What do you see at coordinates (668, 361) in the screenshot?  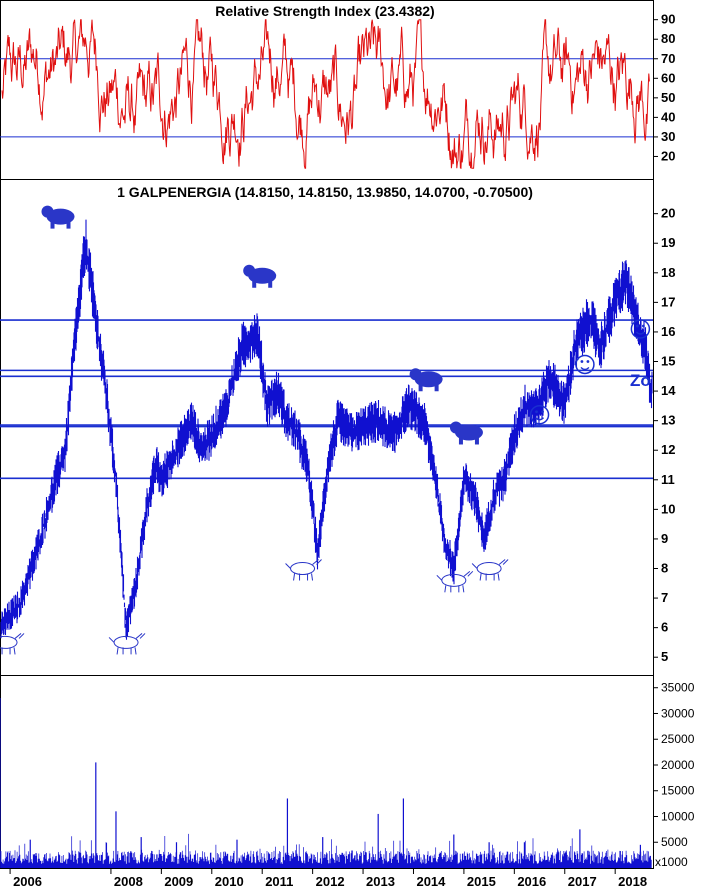 I see `price-tick-label: 15` at bounding box center [668, 361].